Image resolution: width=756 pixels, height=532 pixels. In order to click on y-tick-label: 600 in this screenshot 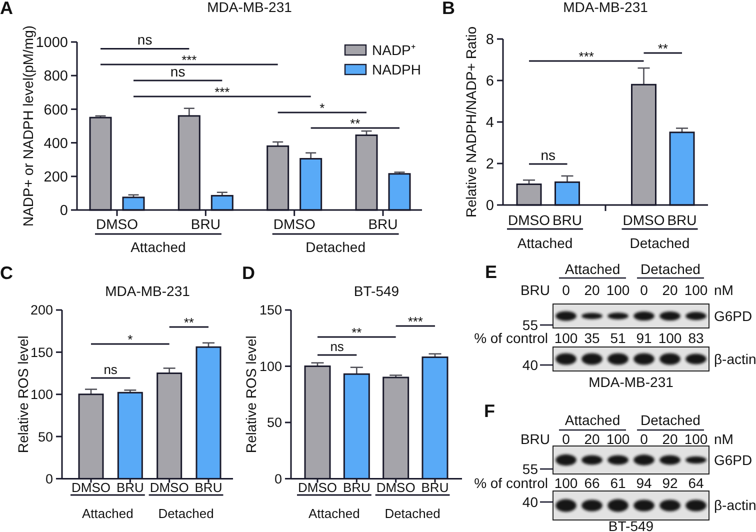, I will do `click(56, 110)`.